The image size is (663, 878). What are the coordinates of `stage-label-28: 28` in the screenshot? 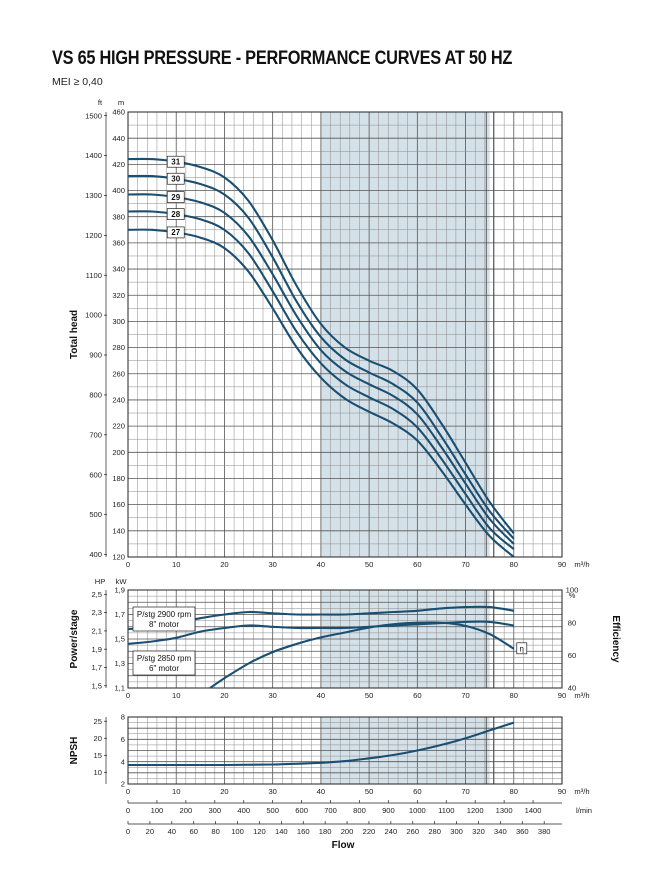 It's located at (175, 214).